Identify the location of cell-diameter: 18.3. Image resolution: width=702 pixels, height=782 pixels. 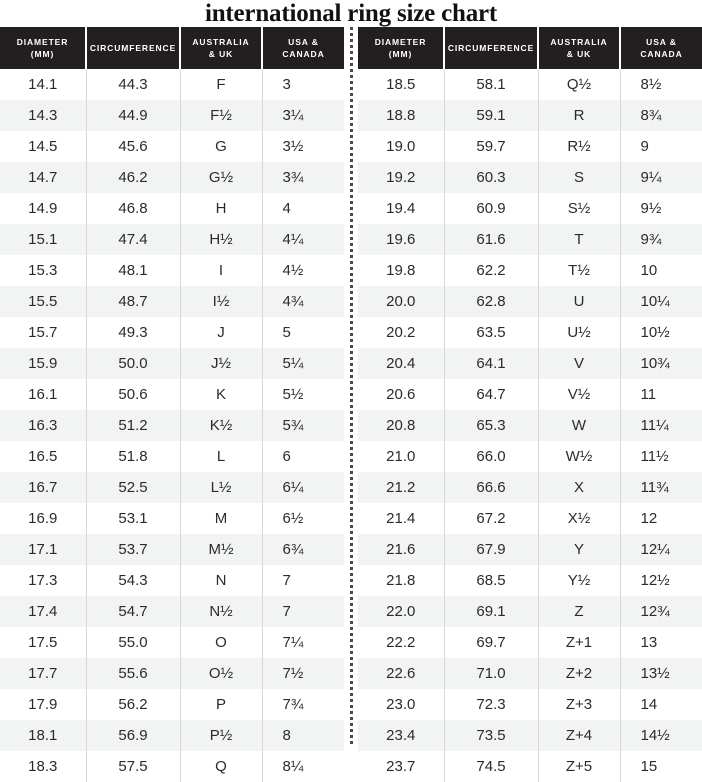
(43, 766).